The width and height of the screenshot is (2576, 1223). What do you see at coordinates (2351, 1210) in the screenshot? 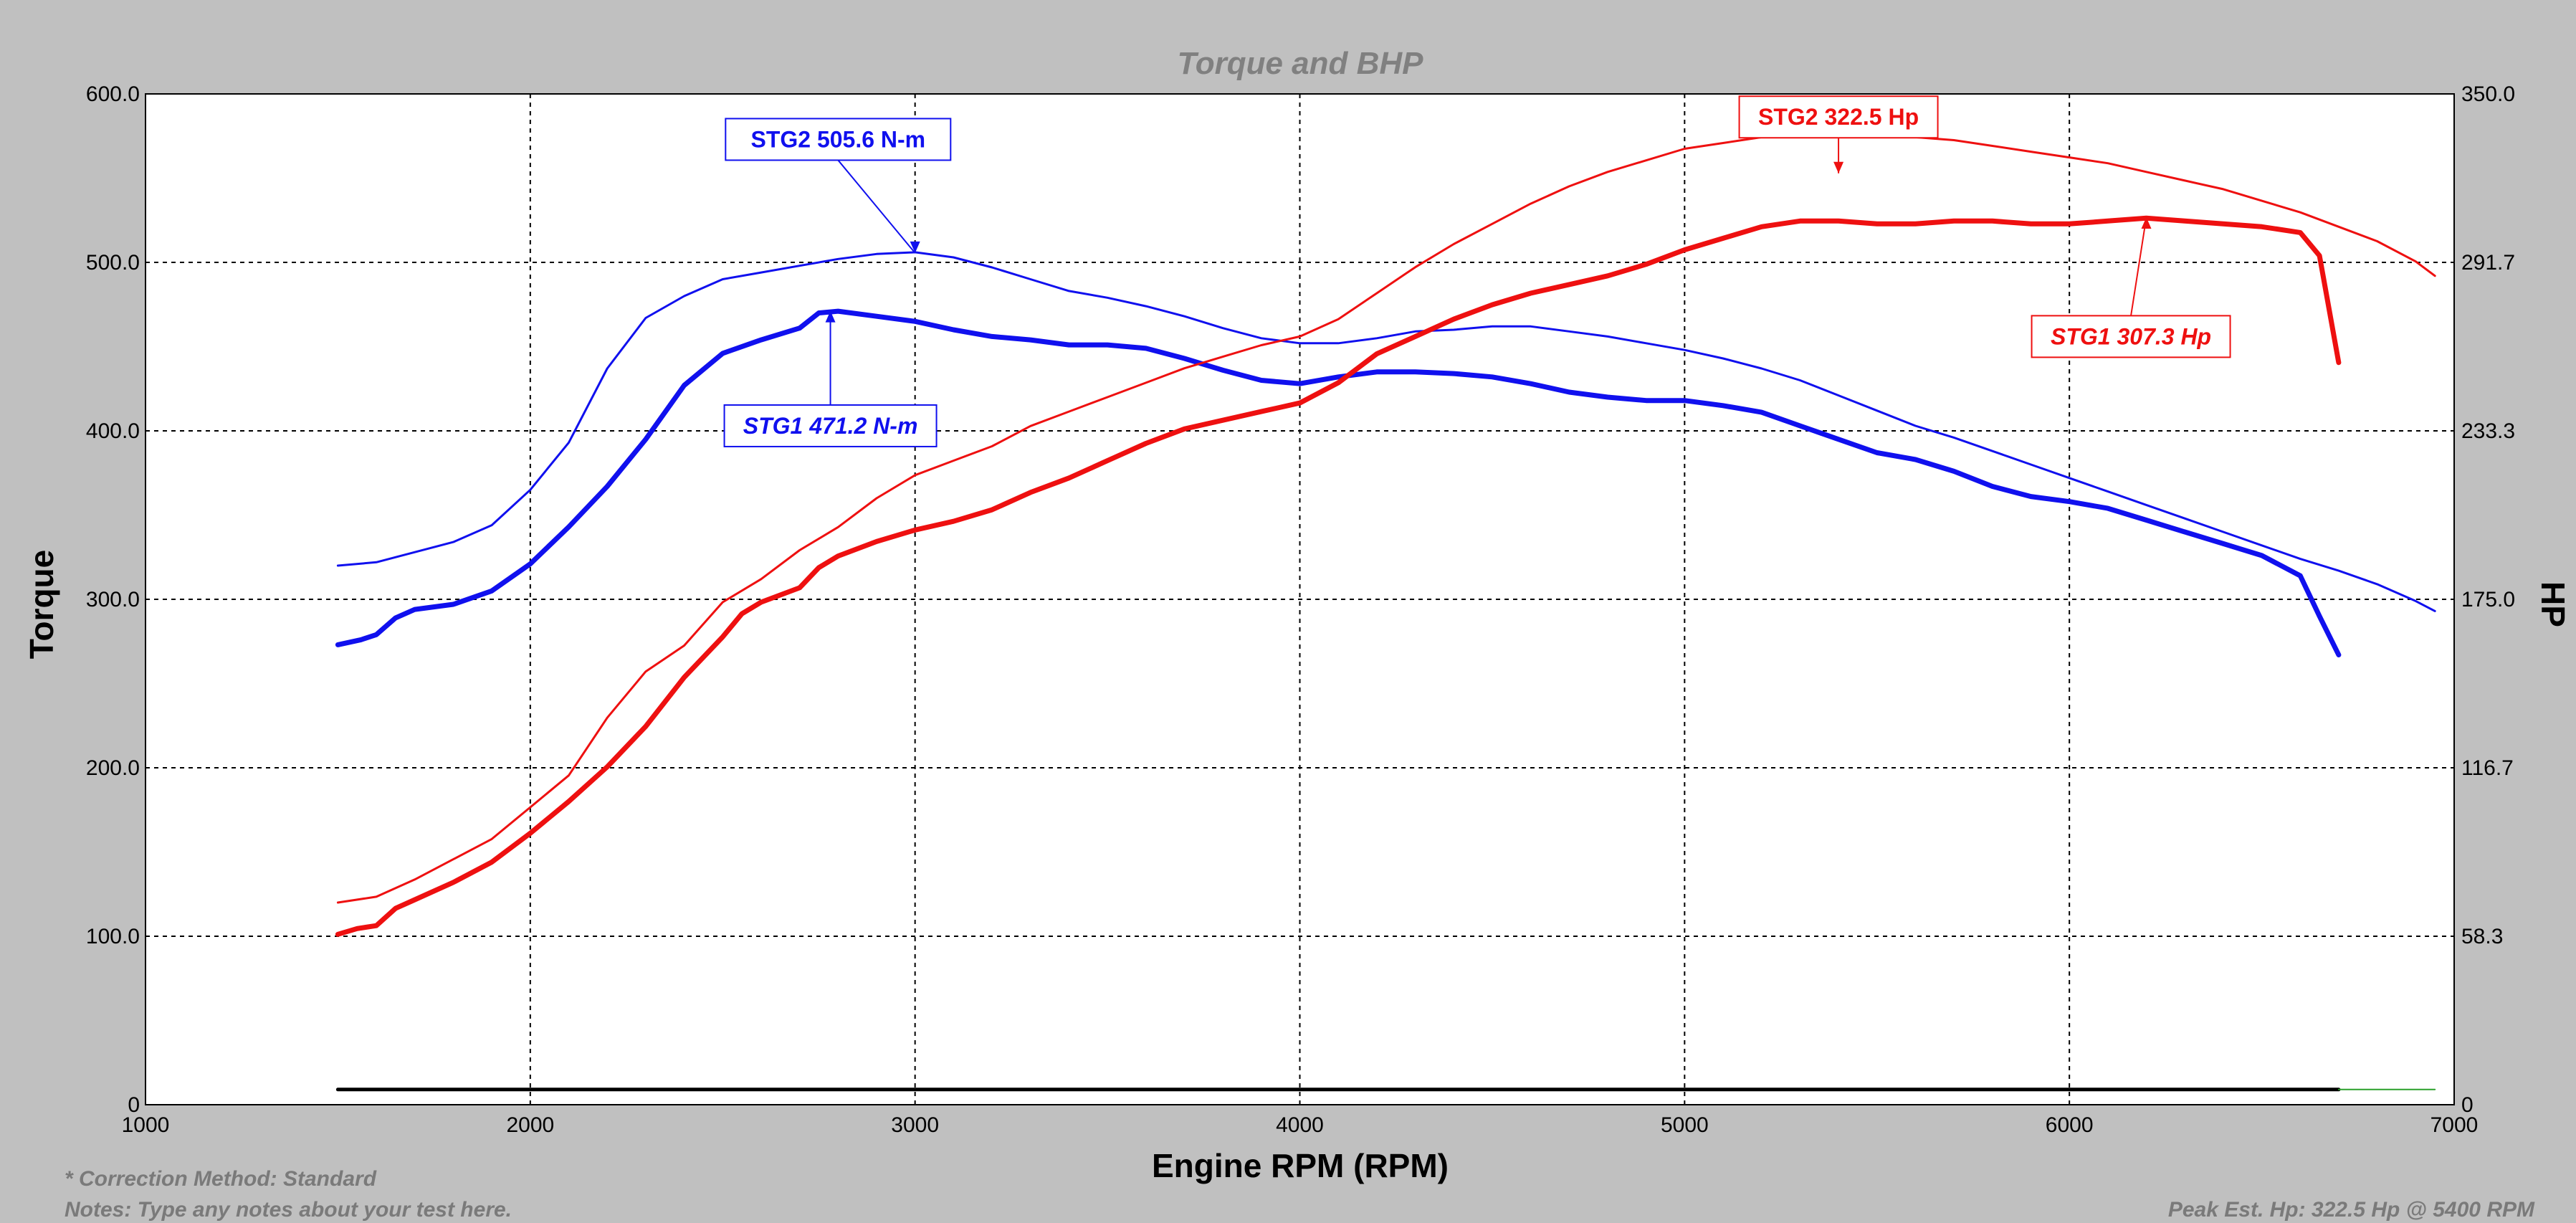
I see `footer-peak: Peak Est. Hp: 322.5 Hp @ 5400 RPM` at bounding box center [2351, 1210].